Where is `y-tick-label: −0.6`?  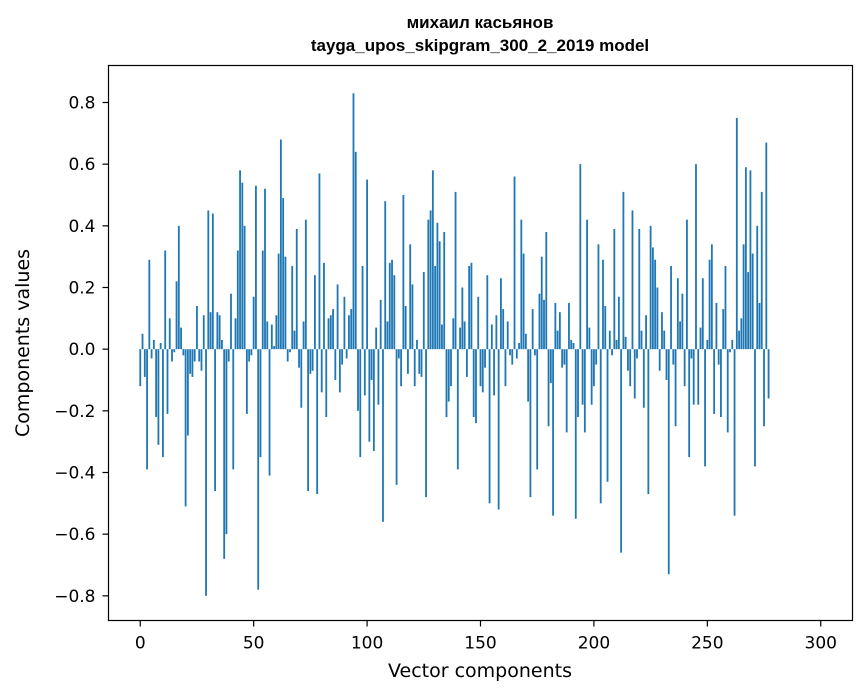
y-tick-label: −0.6 is located at coordinates (74, 535).